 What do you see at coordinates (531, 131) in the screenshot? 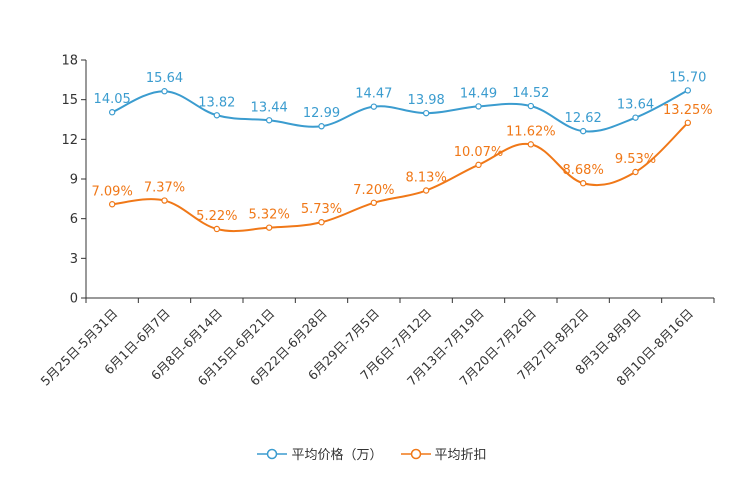
I see `data-label: 11.62%` at bounding box center [531, 131].